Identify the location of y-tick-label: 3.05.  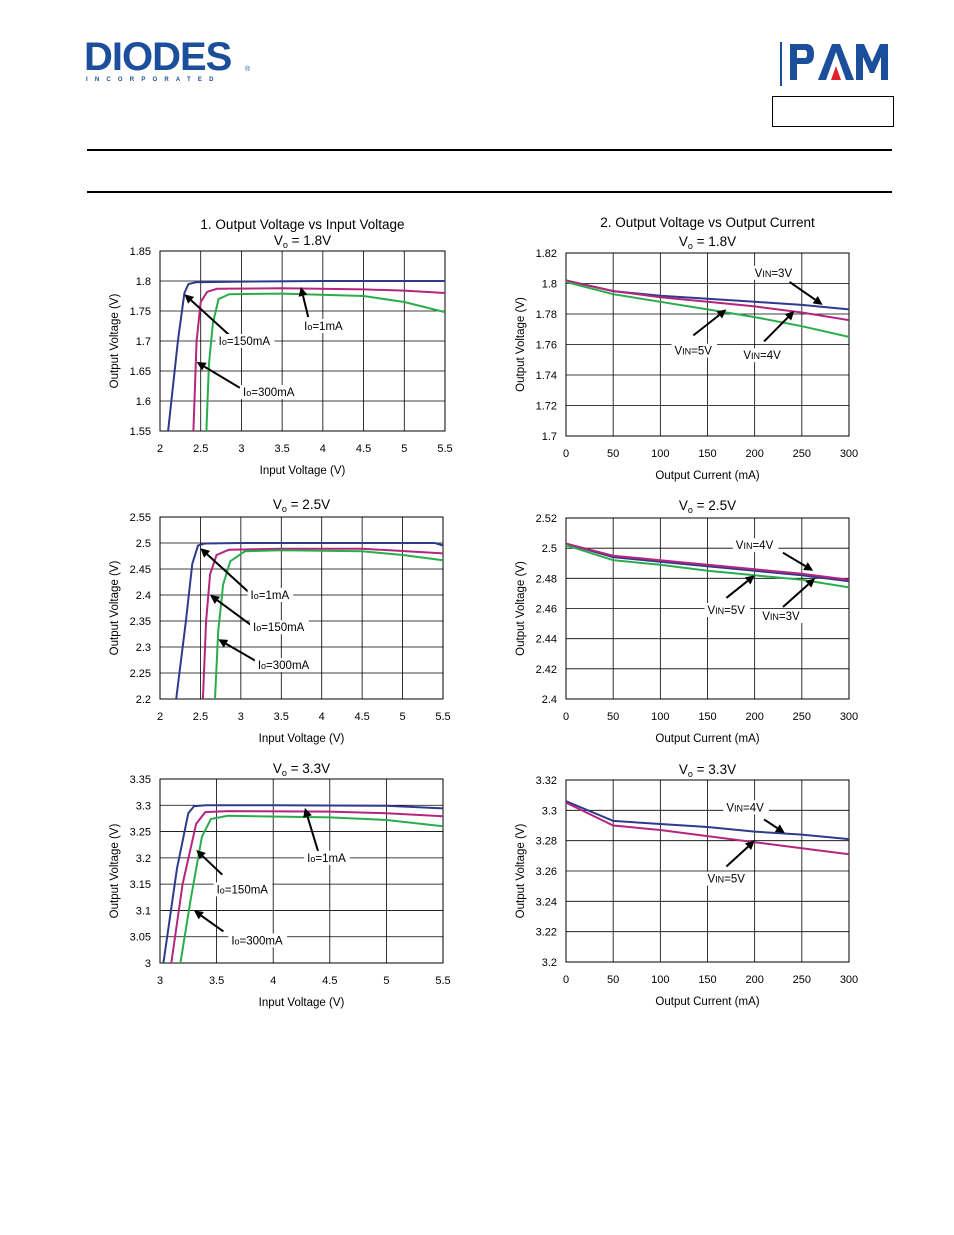
(140, 938).